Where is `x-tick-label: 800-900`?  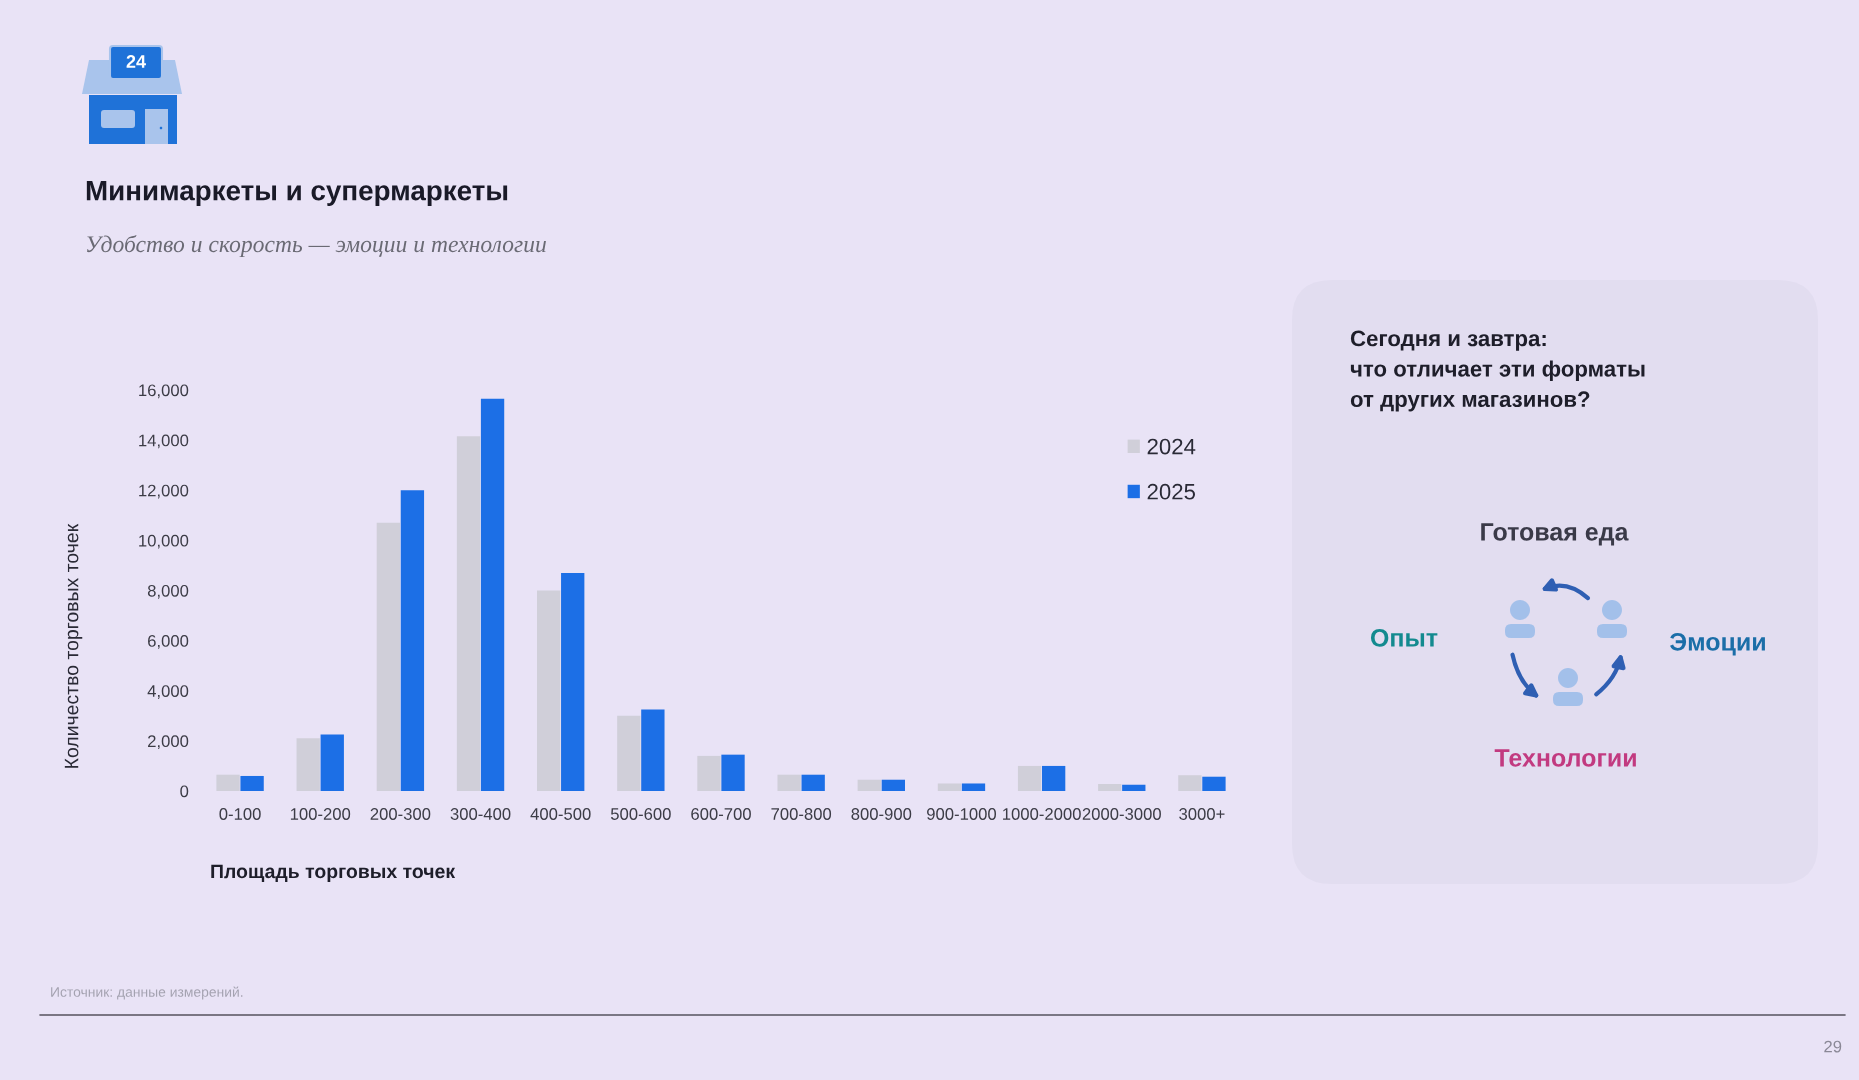 x-tick-label: 800-900 is located at coordinates (881, 814).